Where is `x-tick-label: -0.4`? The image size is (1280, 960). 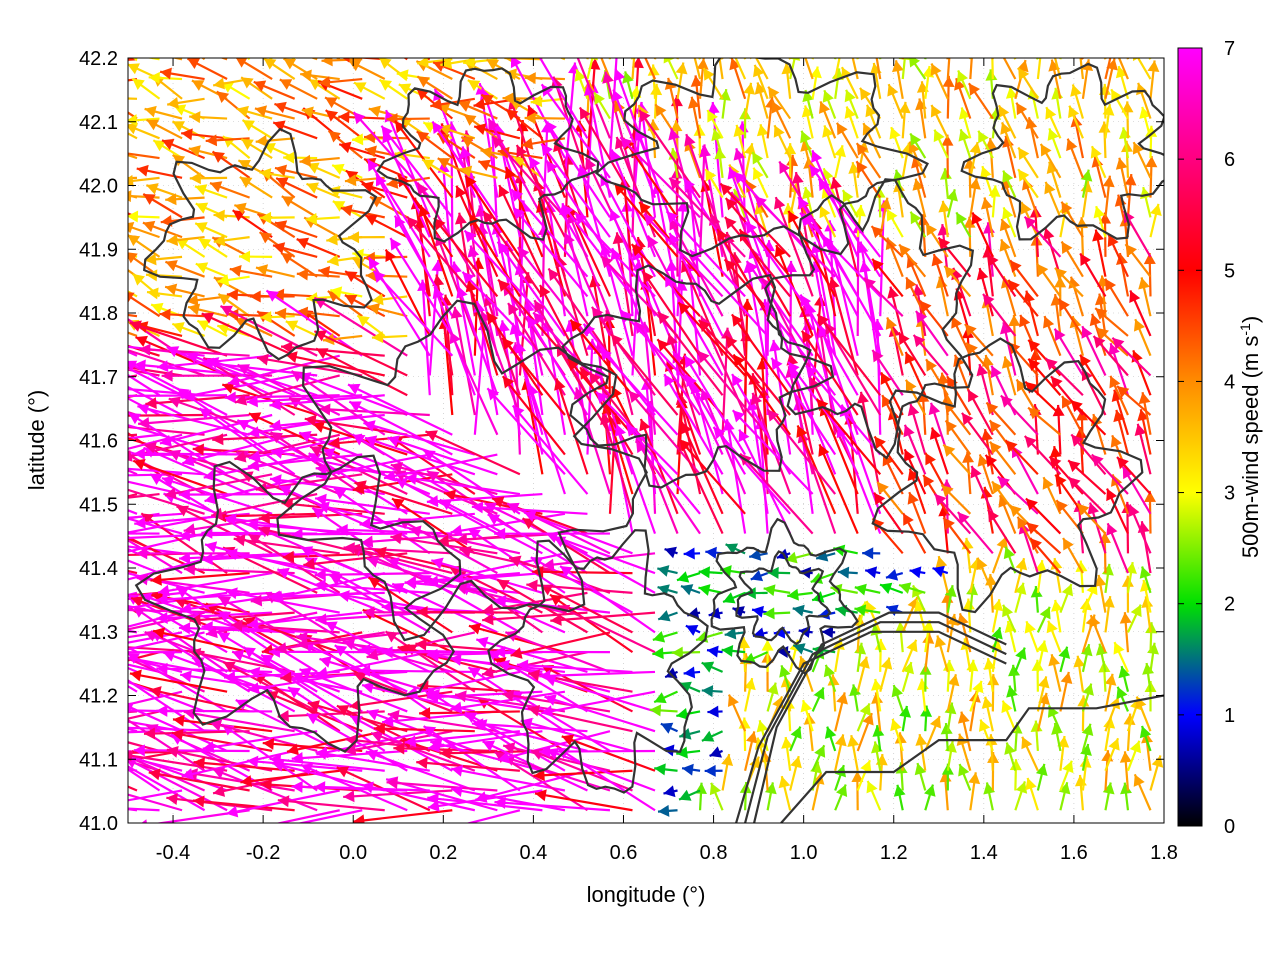 x-tick-label: -0.4 is located at coordinates (173, 853).